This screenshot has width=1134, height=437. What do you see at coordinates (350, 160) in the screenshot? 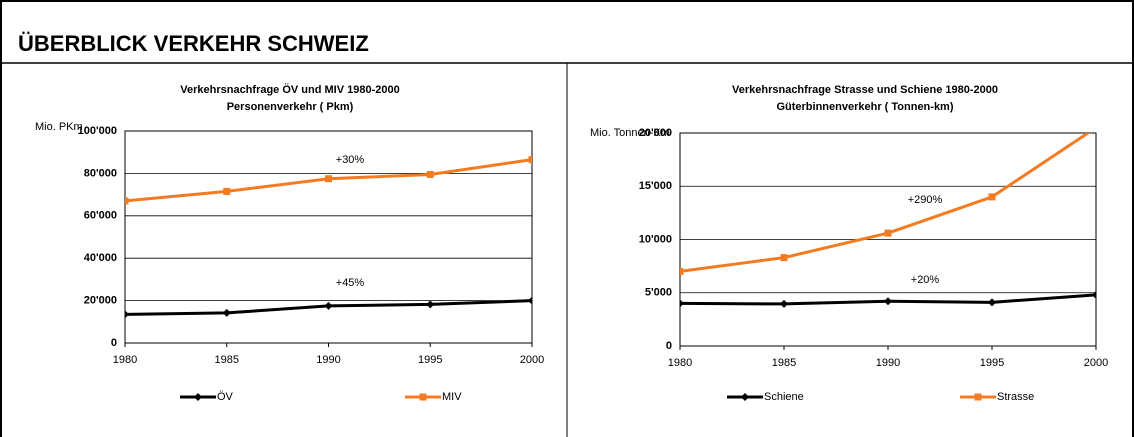
I see `annotation: +30%` at bounding box center [350, 160].